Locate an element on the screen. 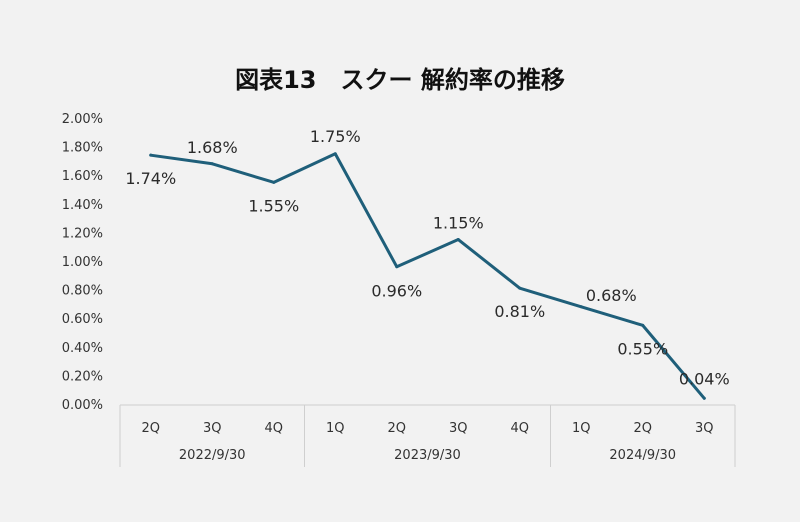  y-tick-label: 1.40% is located at coordinates (82, 205).